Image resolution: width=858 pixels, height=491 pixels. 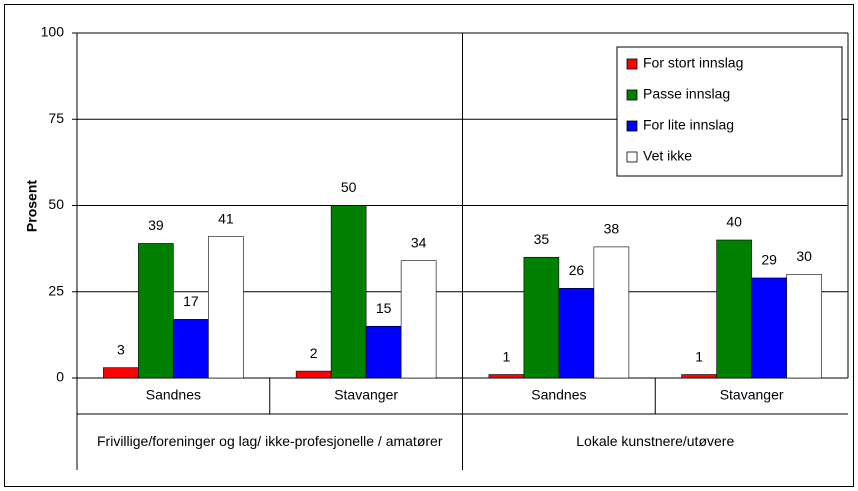 I want to click on y-axis-label: Prosent, so click(x=32, y=206).